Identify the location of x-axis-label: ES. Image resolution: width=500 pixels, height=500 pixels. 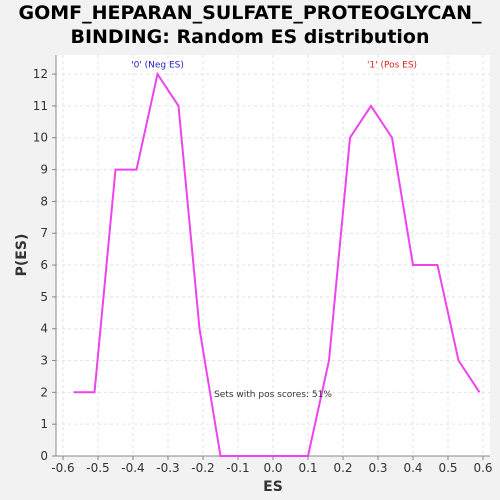
(273, 487).